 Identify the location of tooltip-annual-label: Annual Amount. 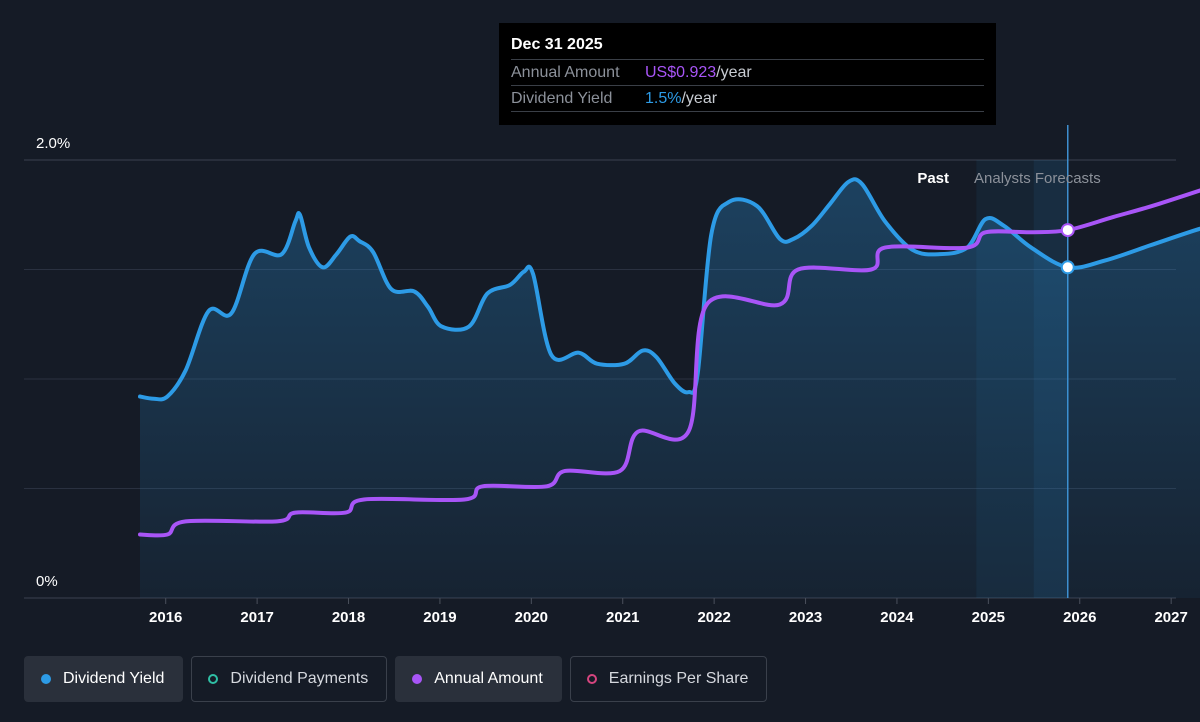
(565, 72).